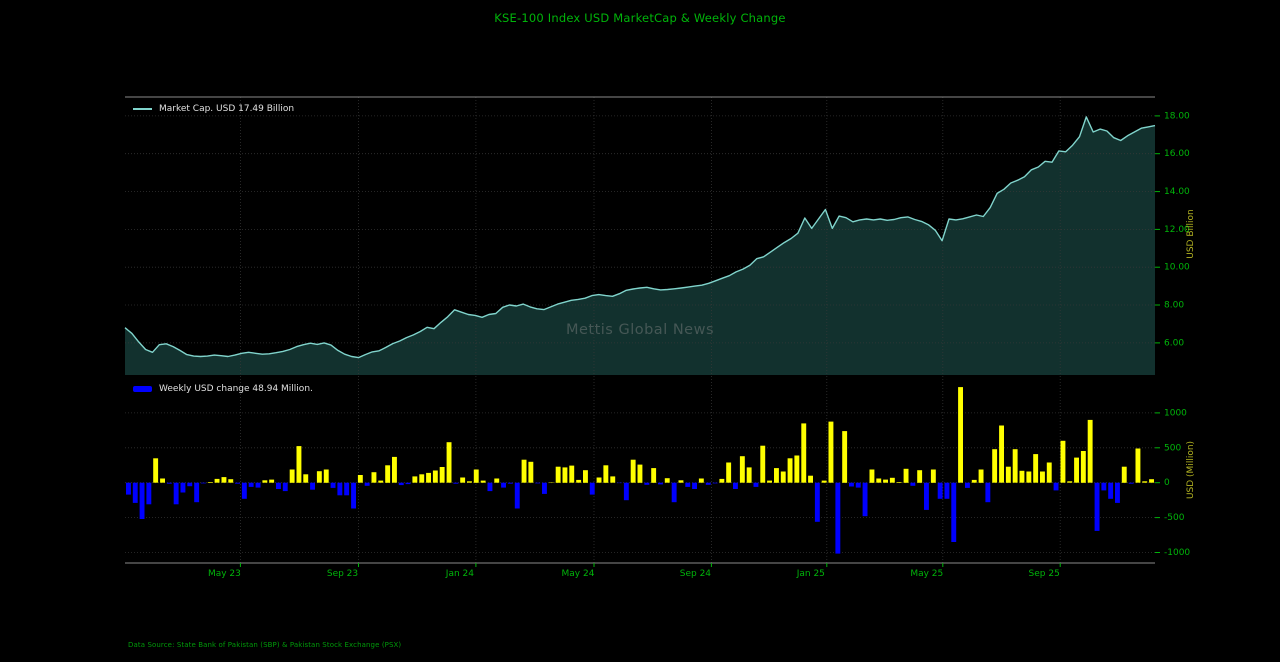  What do you see at coordinates (142, 109) in the screenshot?
I see `market-cap-line-swatch` at bounding box center [142, 109].